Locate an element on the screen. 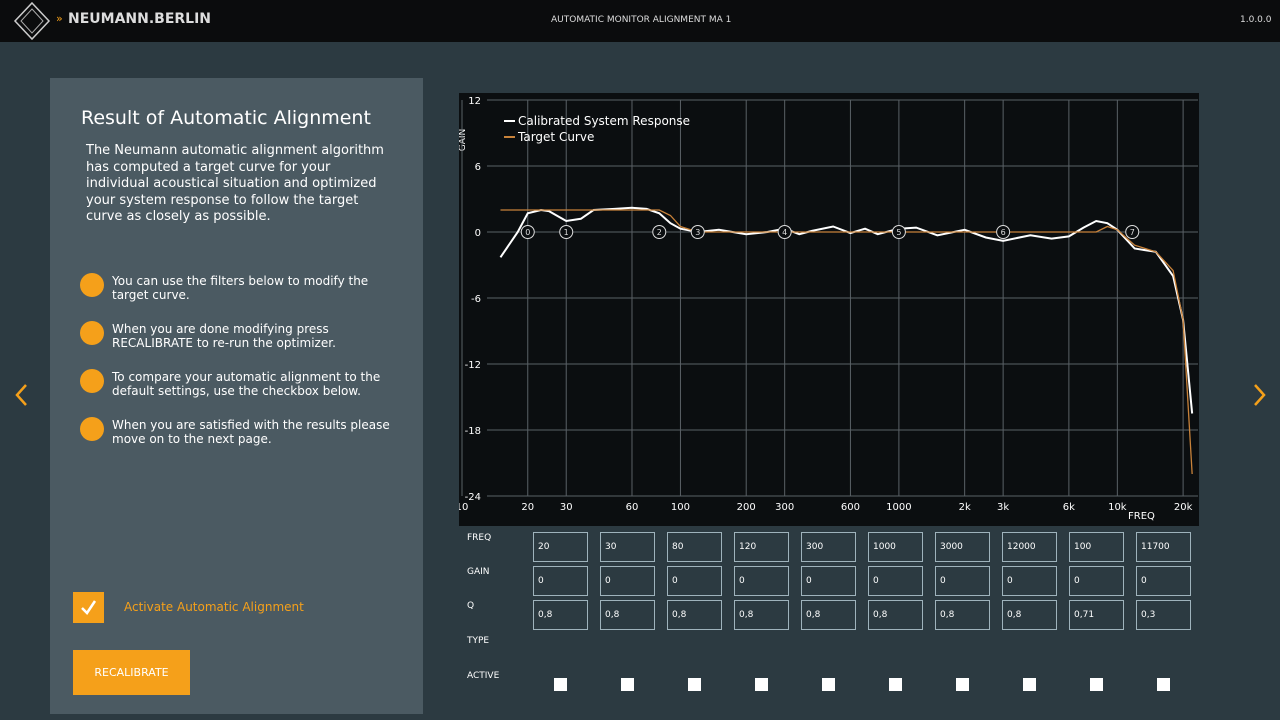  brand: NEUMANN.BERLIN is located at coordinates (140, 19).